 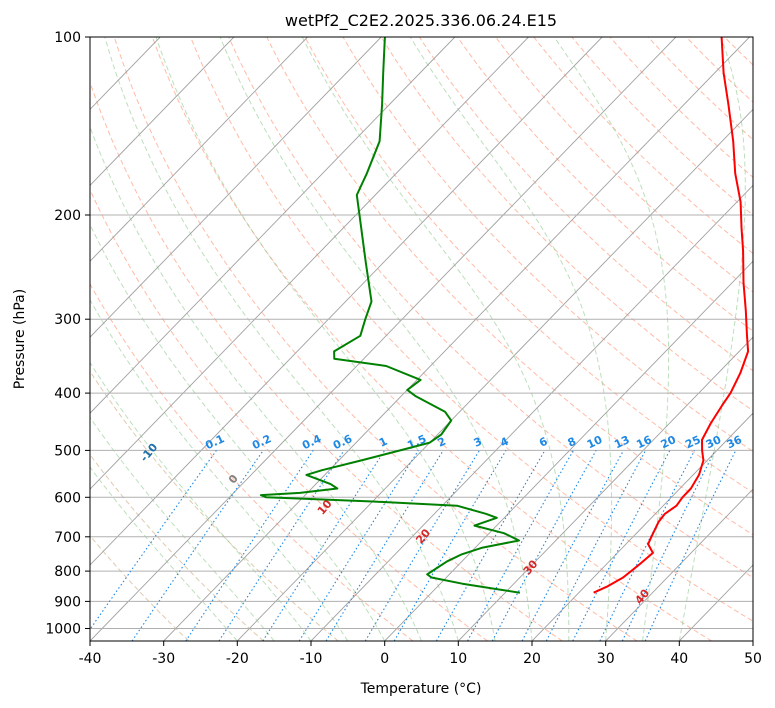 What do you see at coordinates (237, 659) in the screenshot?
I see `x-tick-label: -20` at bounding box center [237, 659].